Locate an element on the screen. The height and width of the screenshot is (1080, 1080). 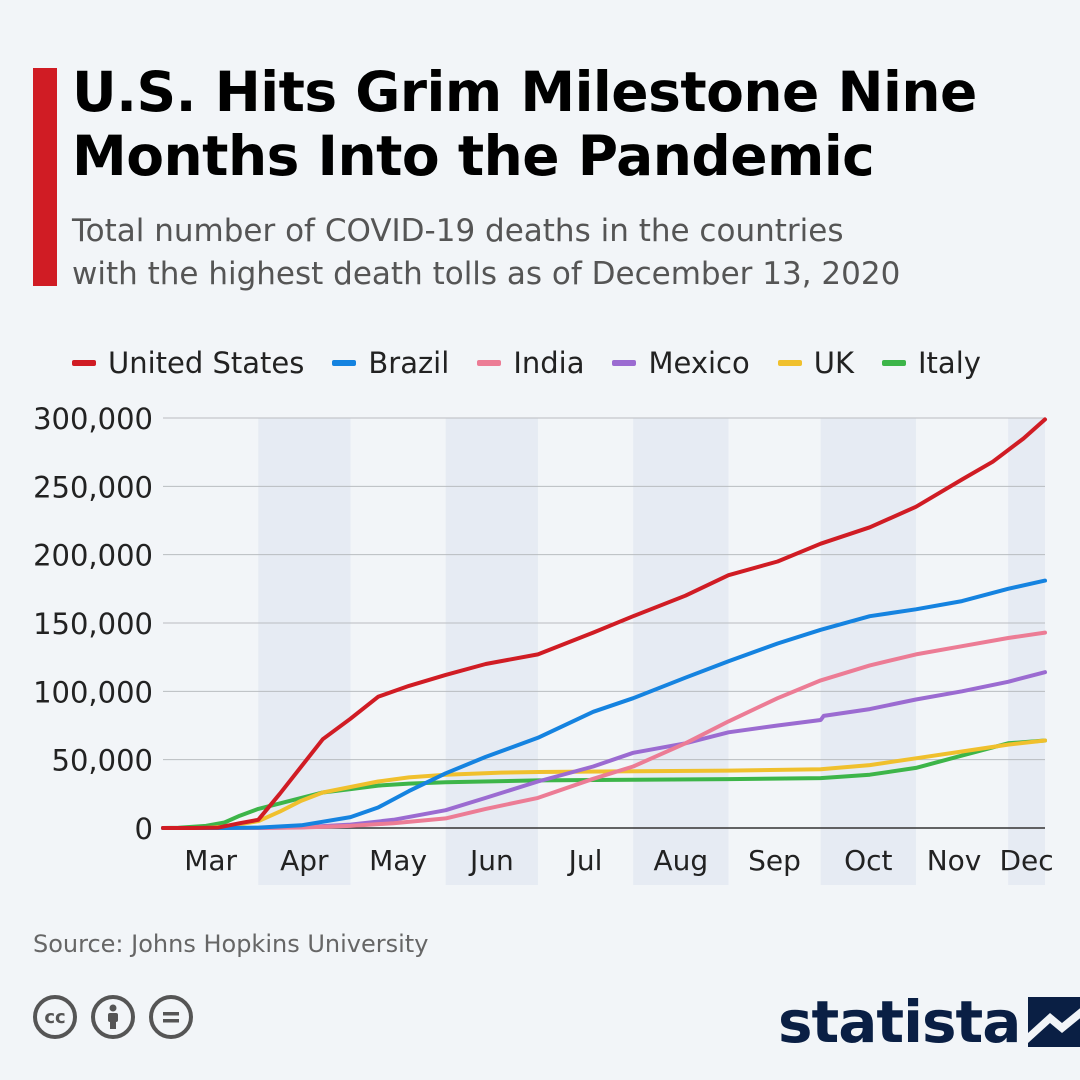
legend-label: India is located at coordinates (549, 363).